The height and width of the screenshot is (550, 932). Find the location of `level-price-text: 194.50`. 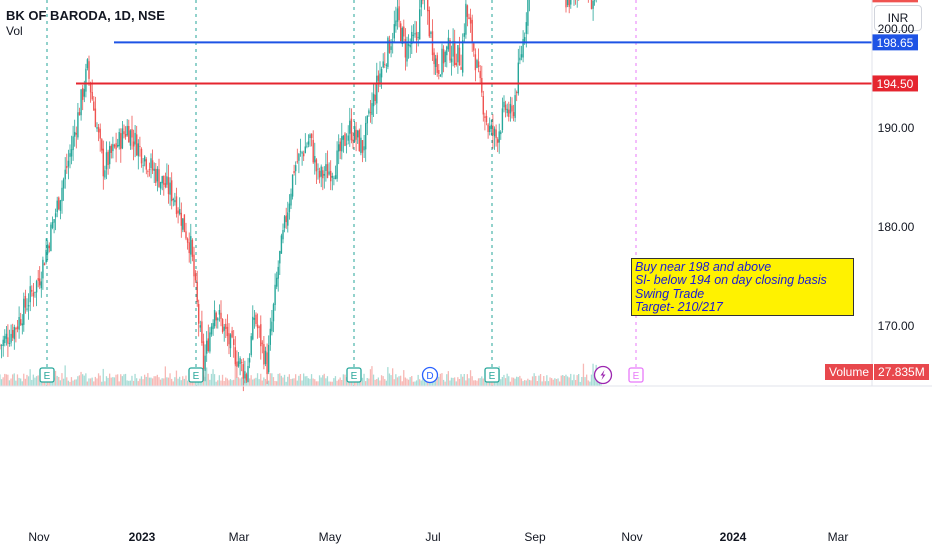

level-price-text: 194.50 is located at coordinates (895, 84).